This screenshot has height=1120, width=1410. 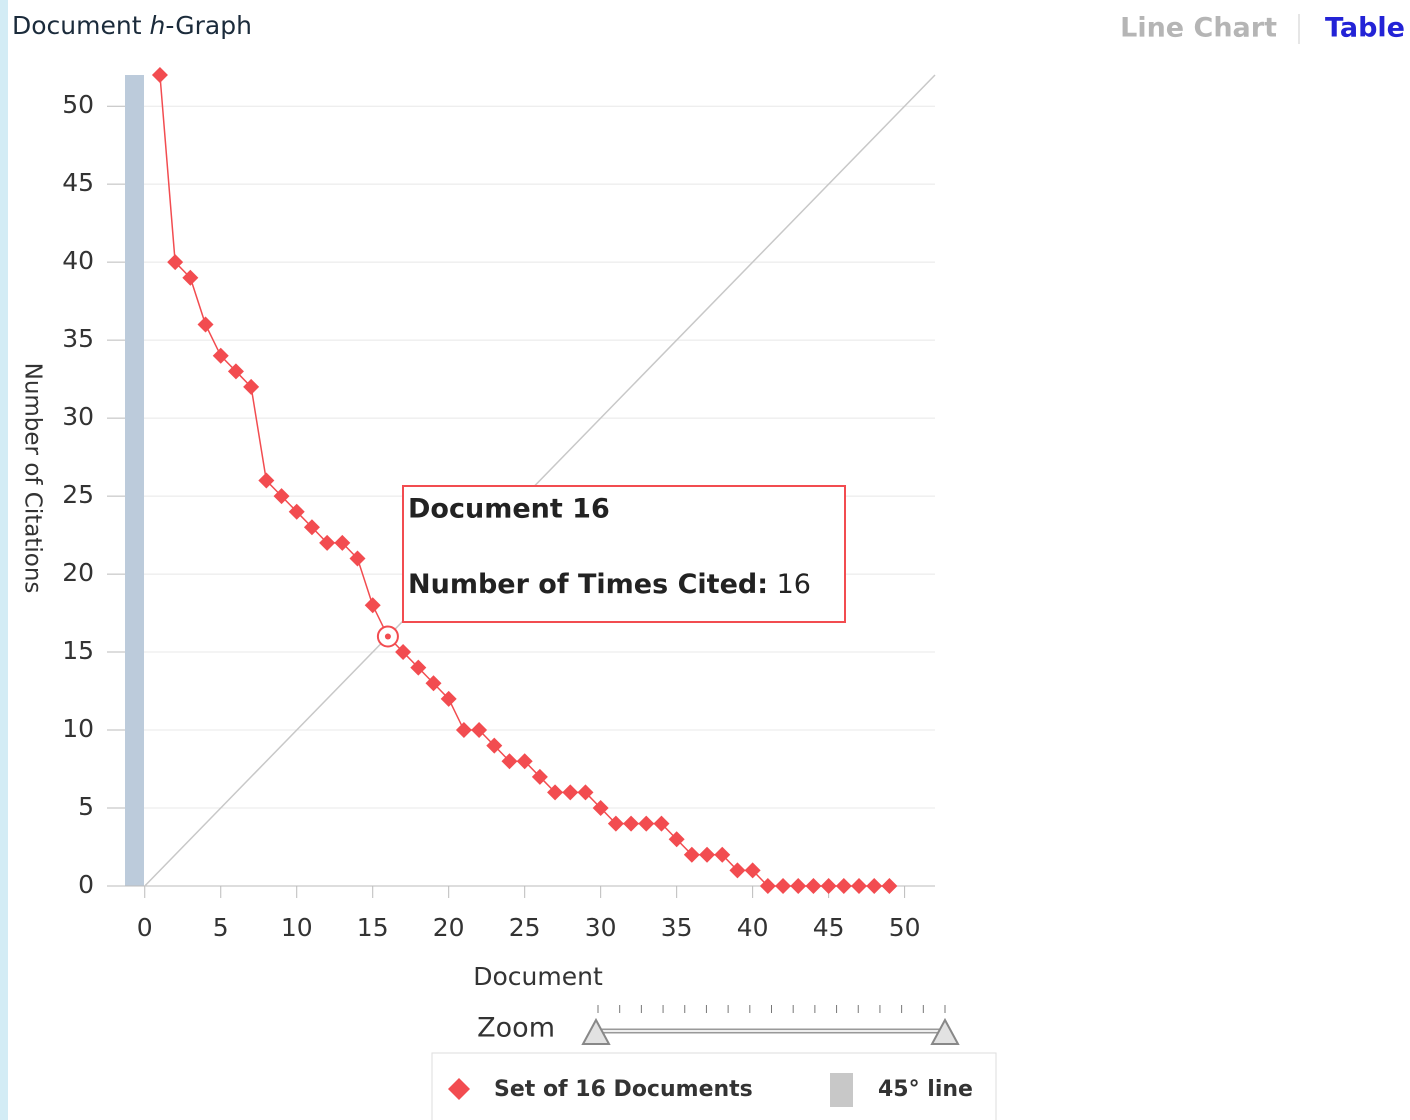 I want to click on title-part: -Graph, so click(x=208, y=25).